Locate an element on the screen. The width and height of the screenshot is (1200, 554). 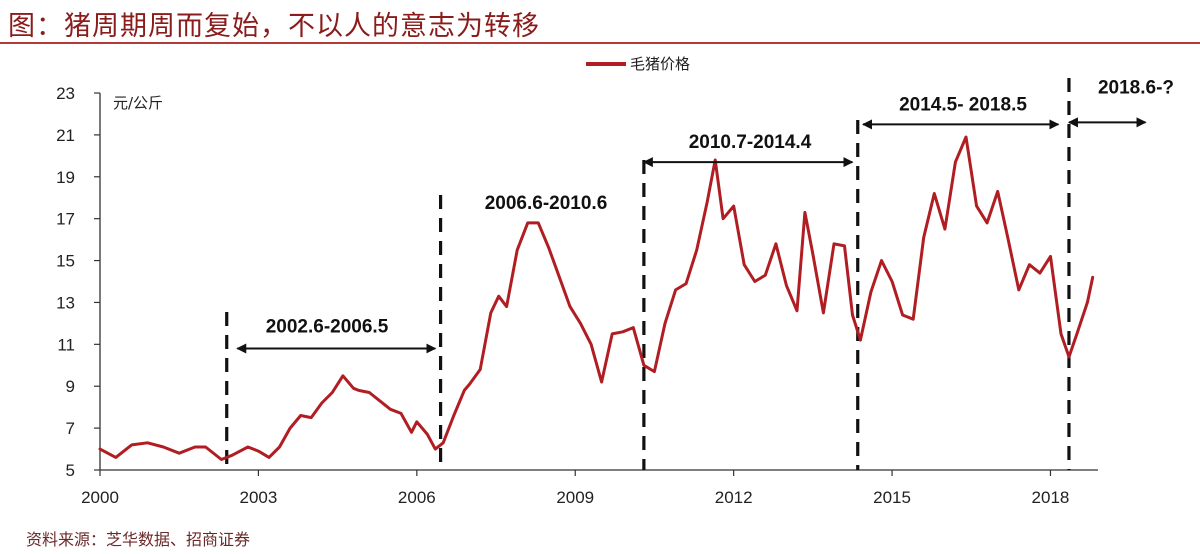
x-tick-label: 2006 is located at coordinates (417, 497).